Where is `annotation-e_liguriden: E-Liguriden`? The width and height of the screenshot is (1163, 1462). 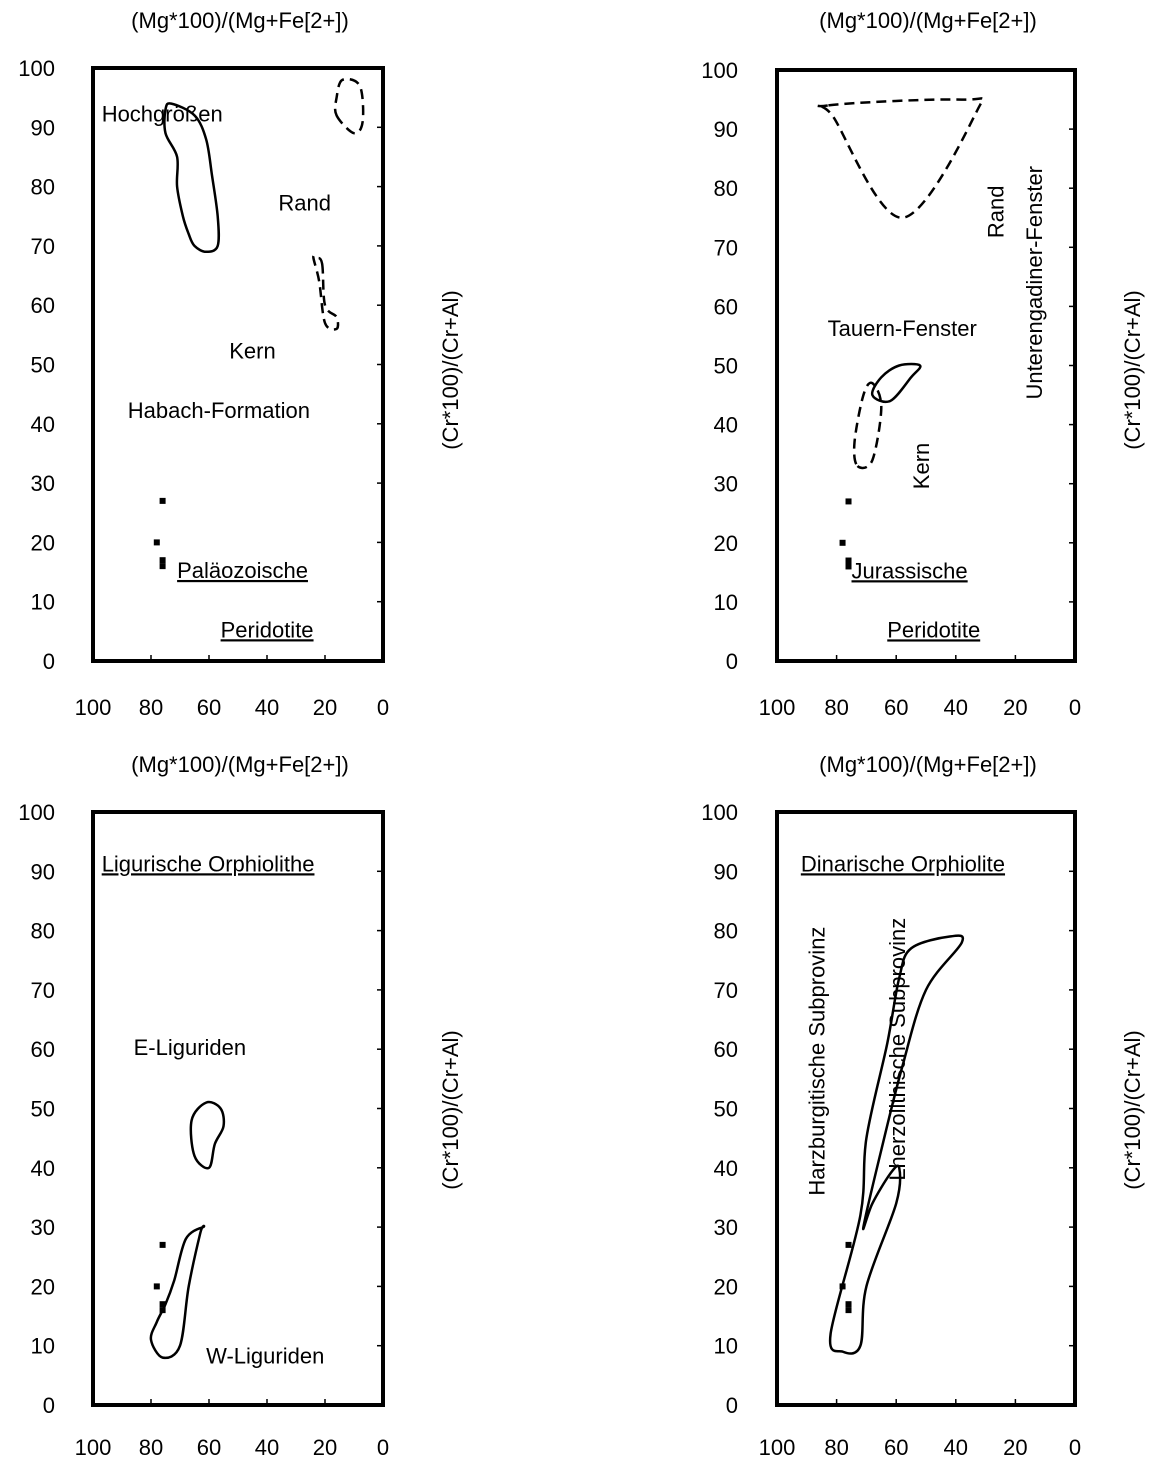 annotation-e_liguriden: E-Liguriden is located at coordinates (190, 1047).